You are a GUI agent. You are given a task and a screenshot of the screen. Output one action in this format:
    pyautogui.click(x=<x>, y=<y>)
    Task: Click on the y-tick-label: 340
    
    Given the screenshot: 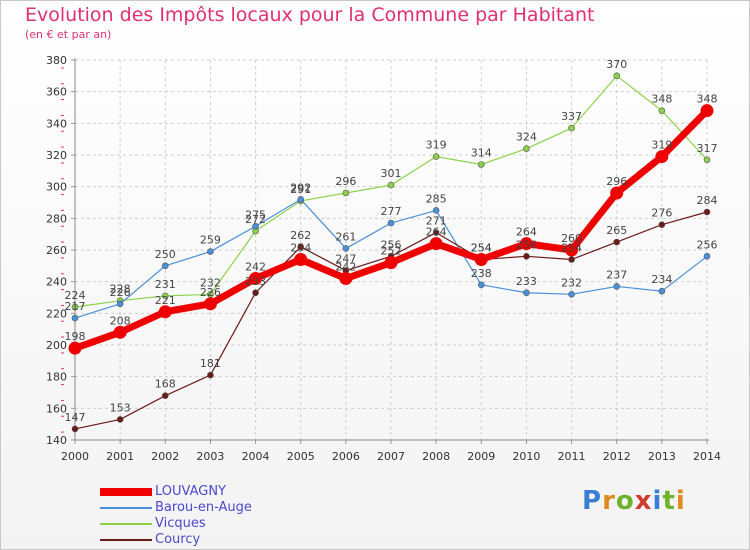 What is the action you would take?
    pyautogui.click(x=56, y=123)
    